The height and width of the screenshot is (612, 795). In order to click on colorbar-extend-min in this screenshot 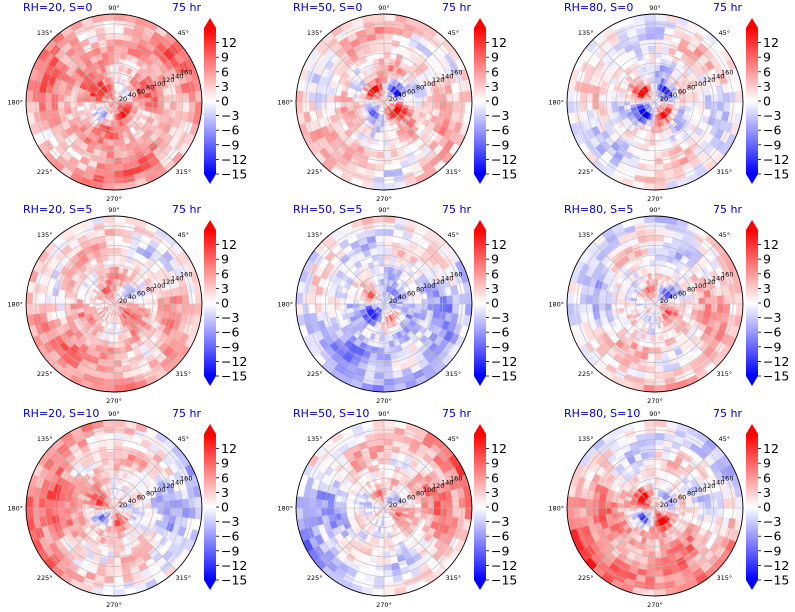, I will do `click(210, 179)`.